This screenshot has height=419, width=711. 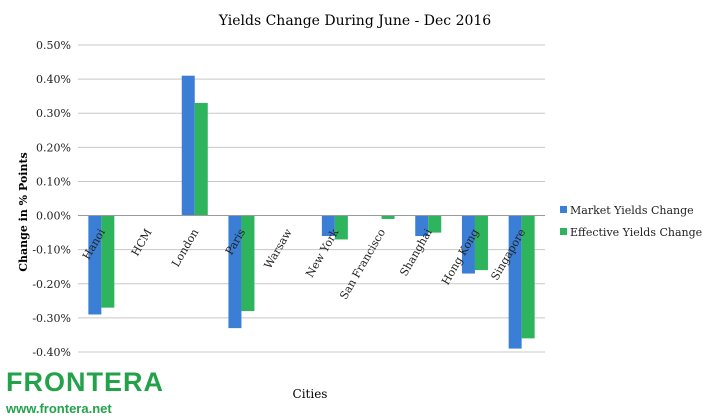 What do you see at coordinates (185, 248) in the screenshot?
I see `category-label: London` at bounding box center [185, 248].